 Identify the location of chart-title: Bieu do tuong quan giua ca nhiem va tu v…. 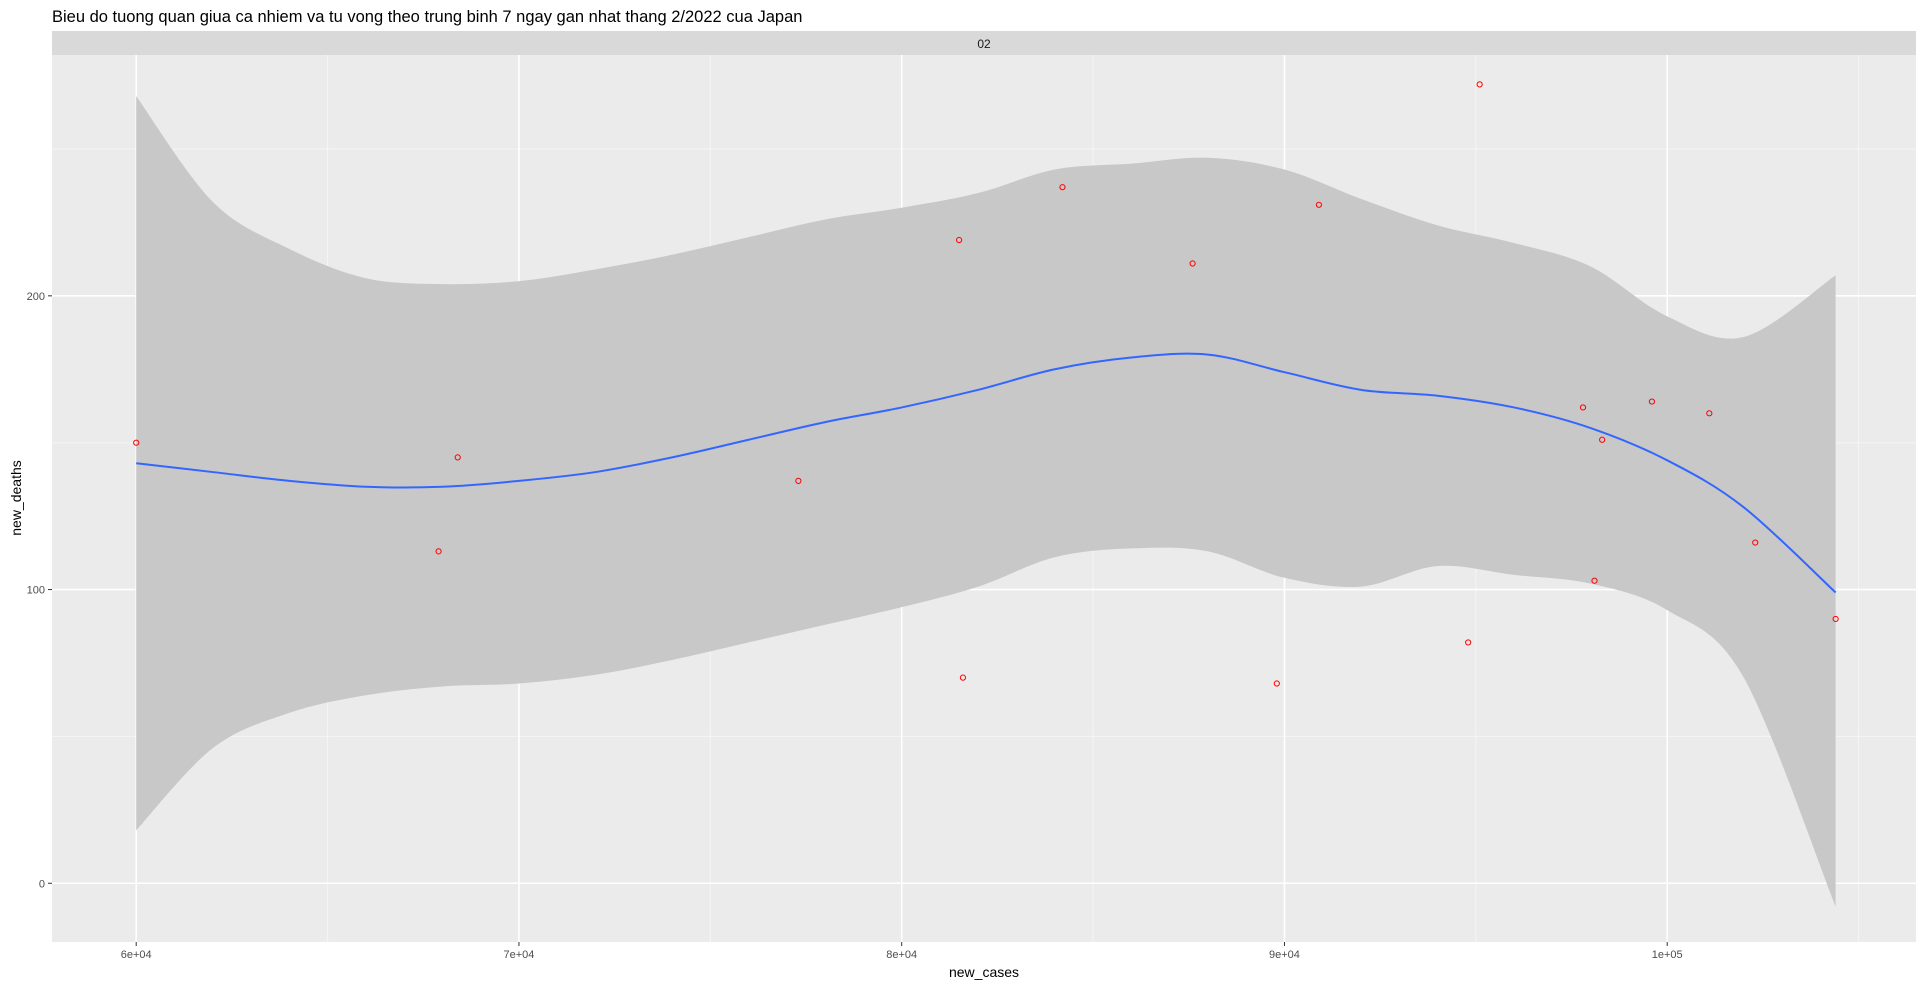
(427, 17).